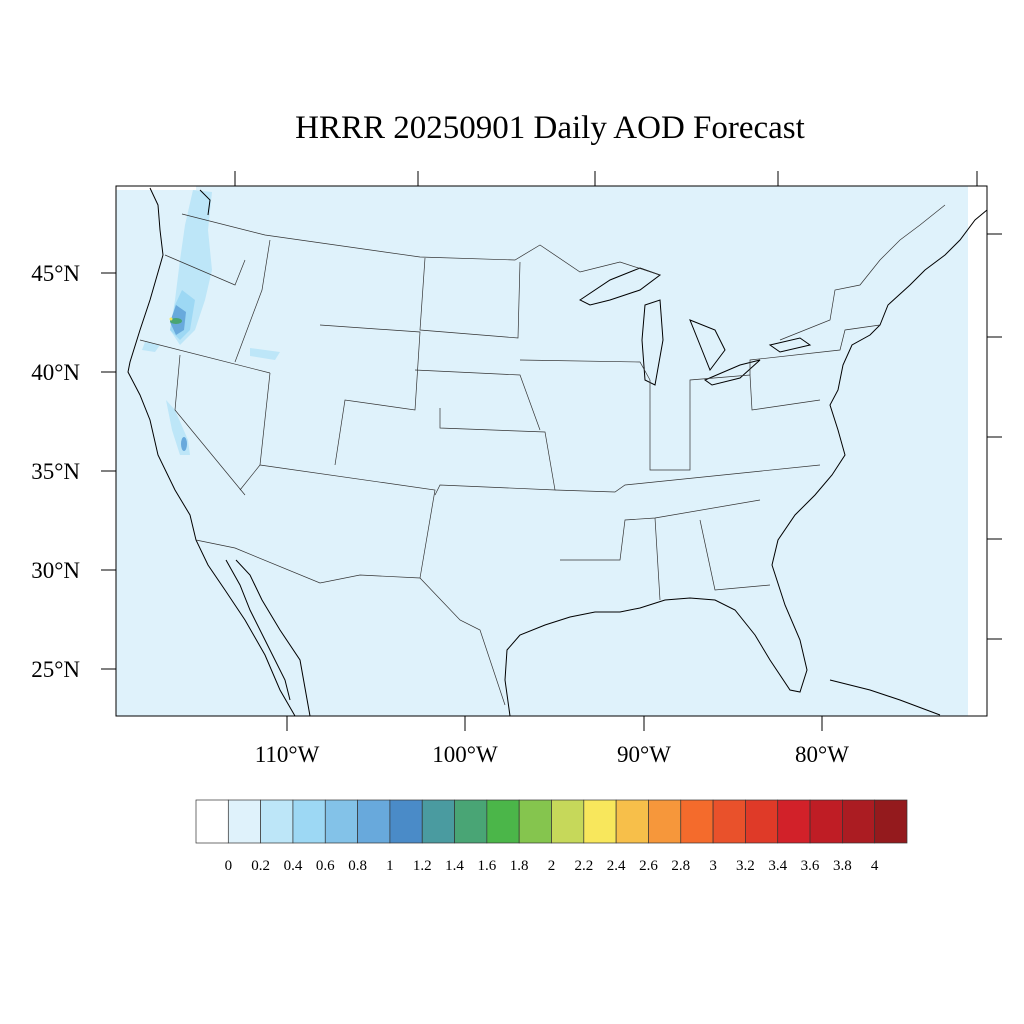  I want to click on us-canada-border-west, so click(421, 244).